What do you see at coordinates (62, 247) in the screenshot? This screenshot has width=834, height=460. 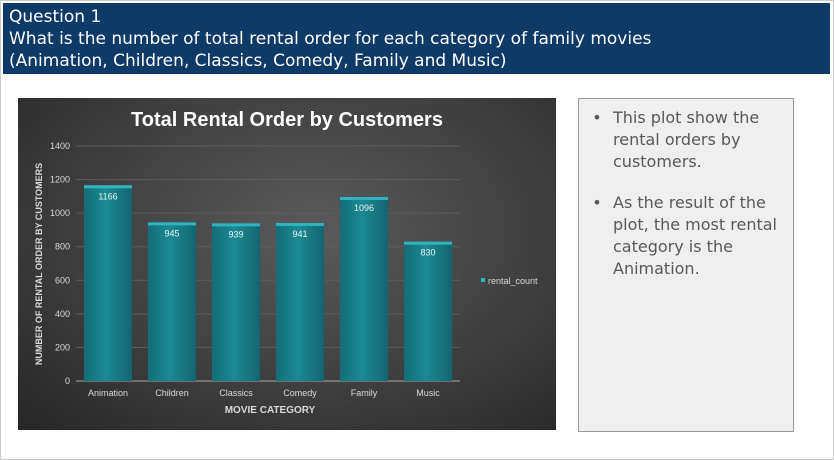 I see `y-tick-label: 800` at bounding box center [62, 247].